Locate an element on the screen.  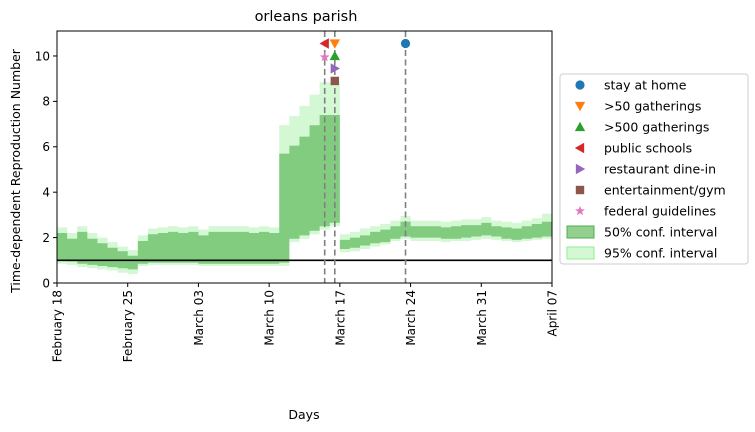
legend-label-federal-guidelines: federal guidelines is located at coordinates (660, 211).